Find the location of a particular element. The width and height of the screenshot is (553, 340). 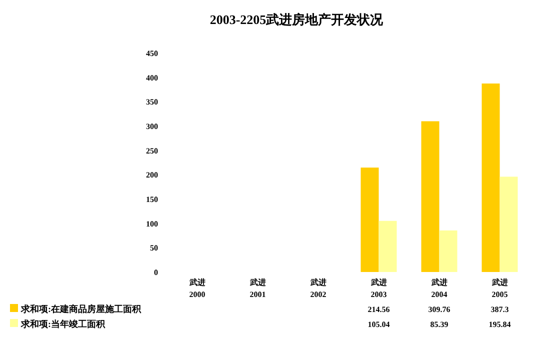

y-tick-label: 200 is located at coordinates (152, 175).